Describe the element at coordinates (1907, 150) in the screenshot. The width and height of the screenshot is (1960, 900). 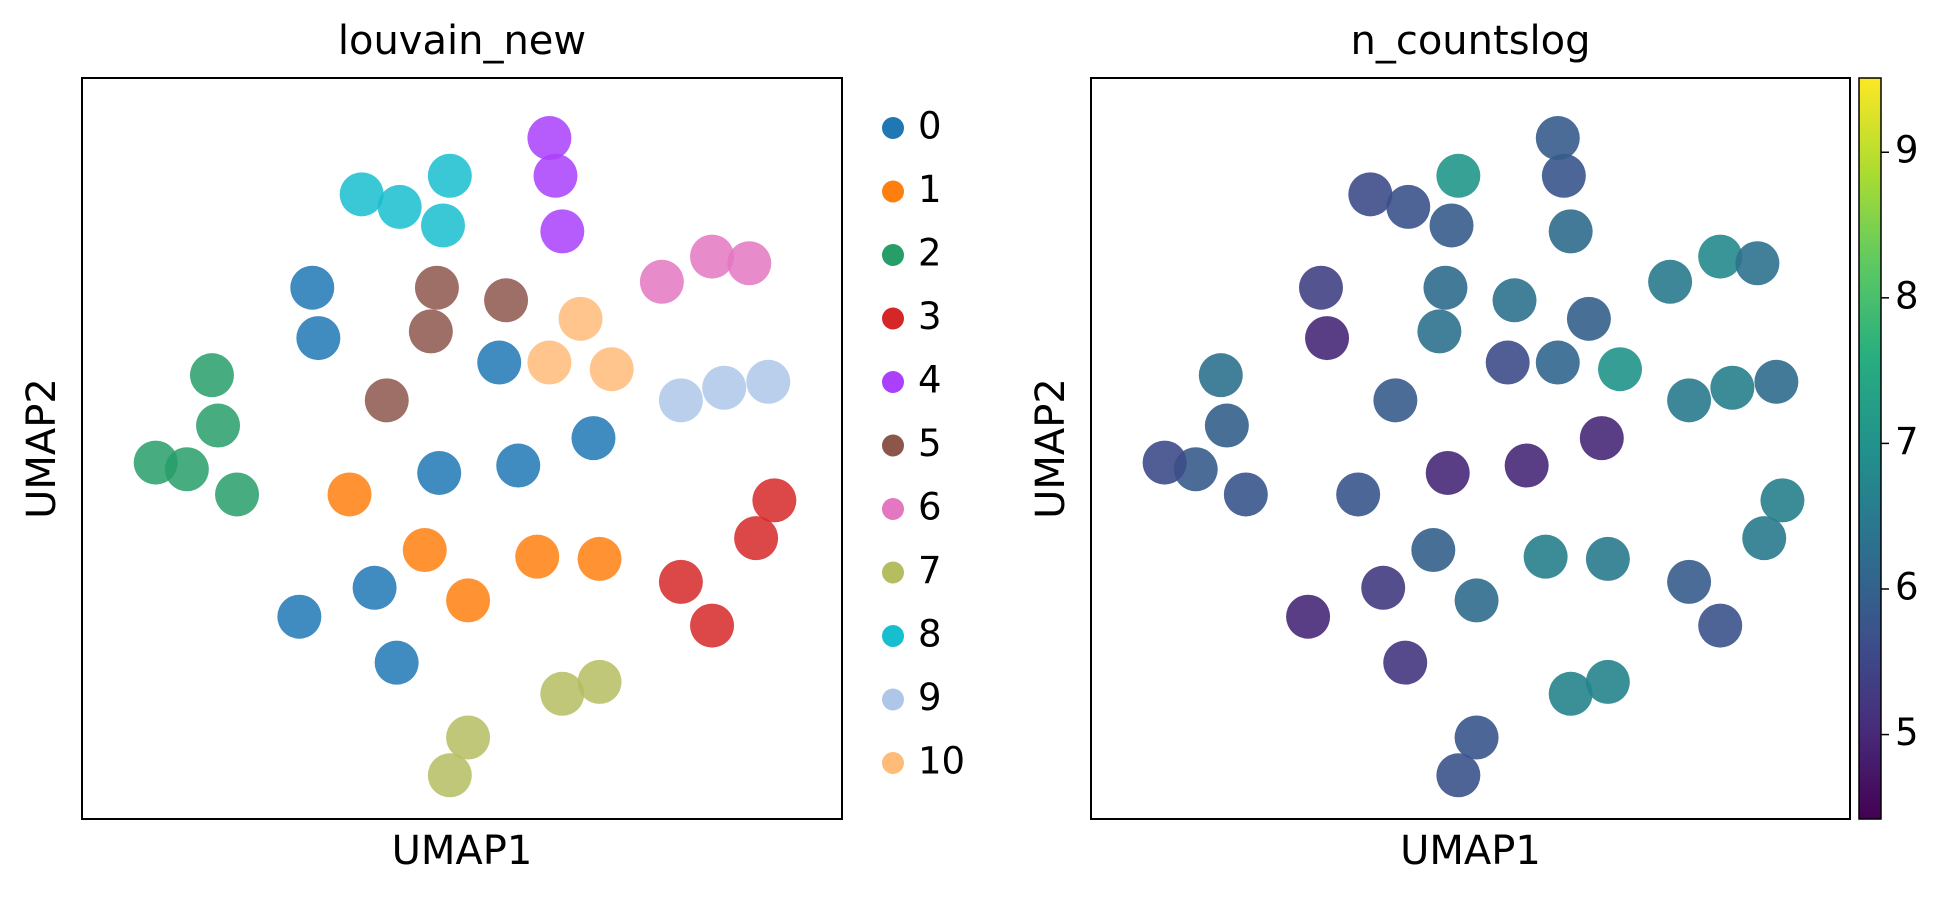
I see `colorbar-tick-label: 9` at that location.